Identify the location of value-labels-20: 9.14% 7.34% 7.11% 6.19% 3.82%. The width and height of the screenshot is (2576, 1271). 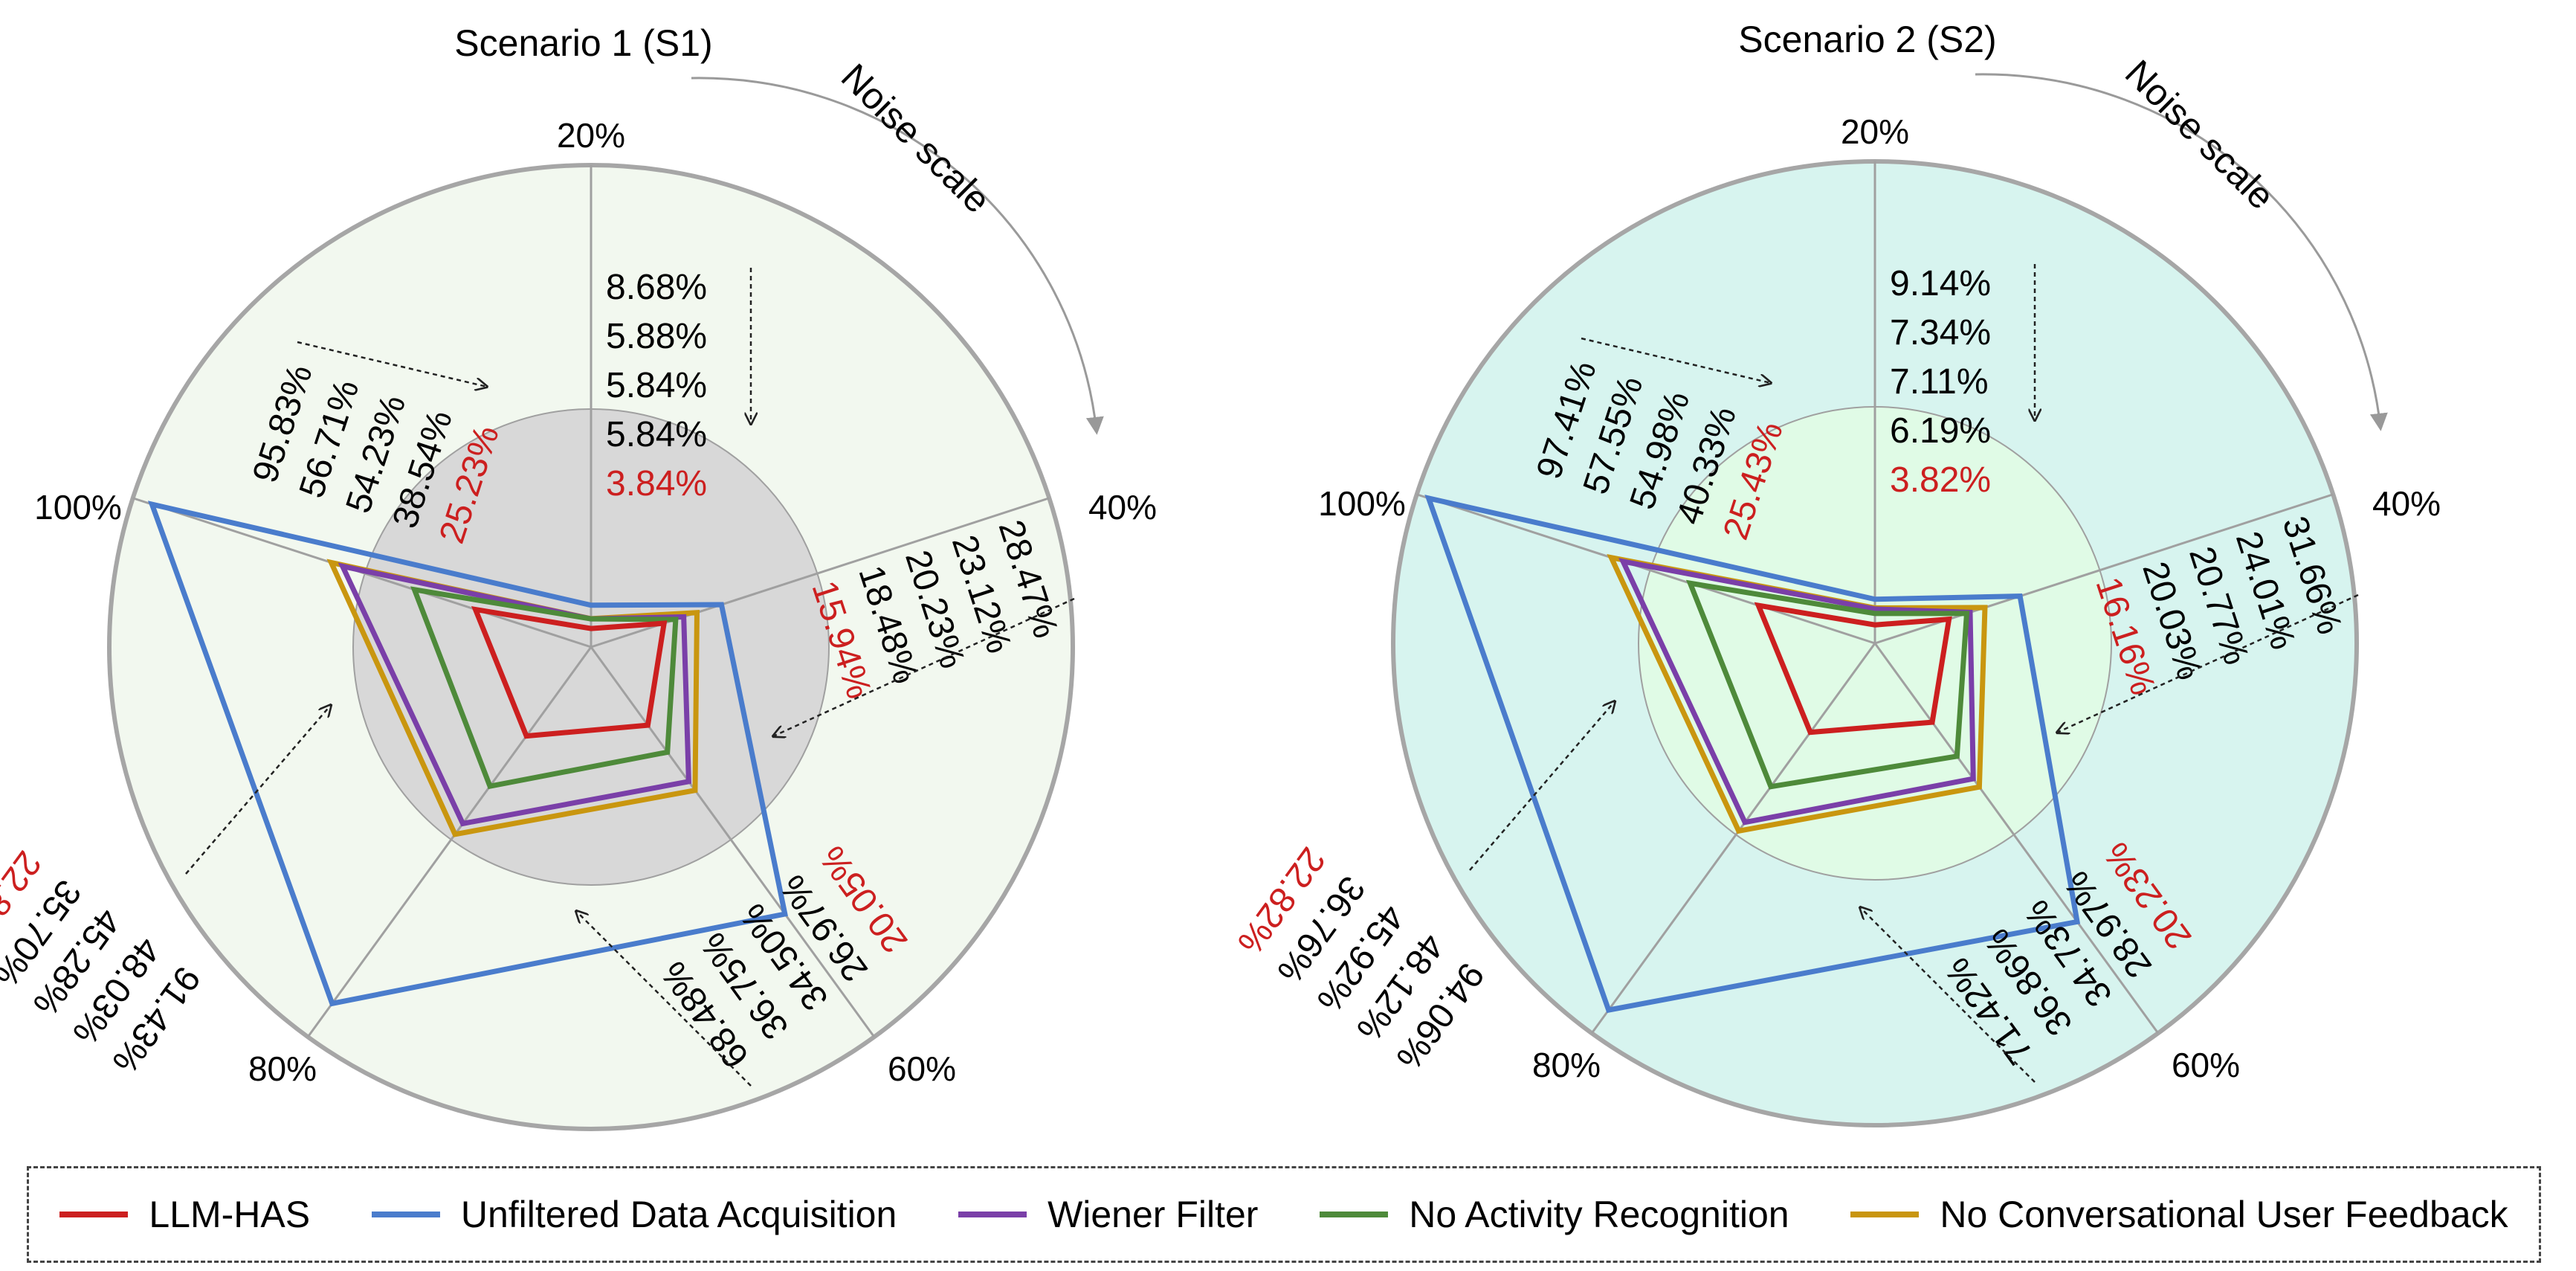
(1940, 382).